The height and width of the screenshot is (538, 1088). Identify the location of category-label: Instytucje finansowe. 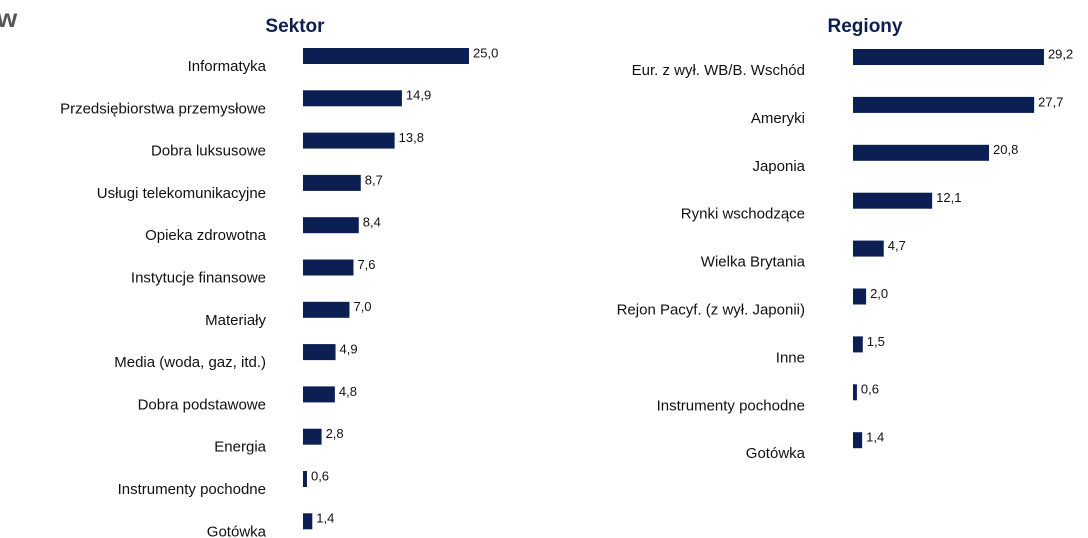
(198, 277).